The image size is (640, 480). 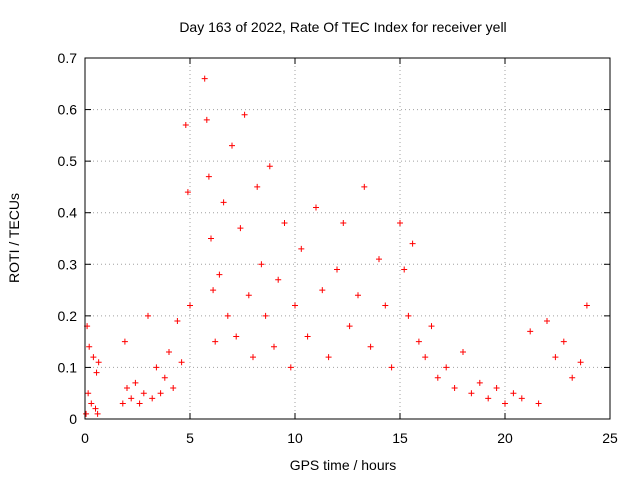 I want to click on x-tick-labels: 0 5 10 15 20 25, so click(x=349, y=438).